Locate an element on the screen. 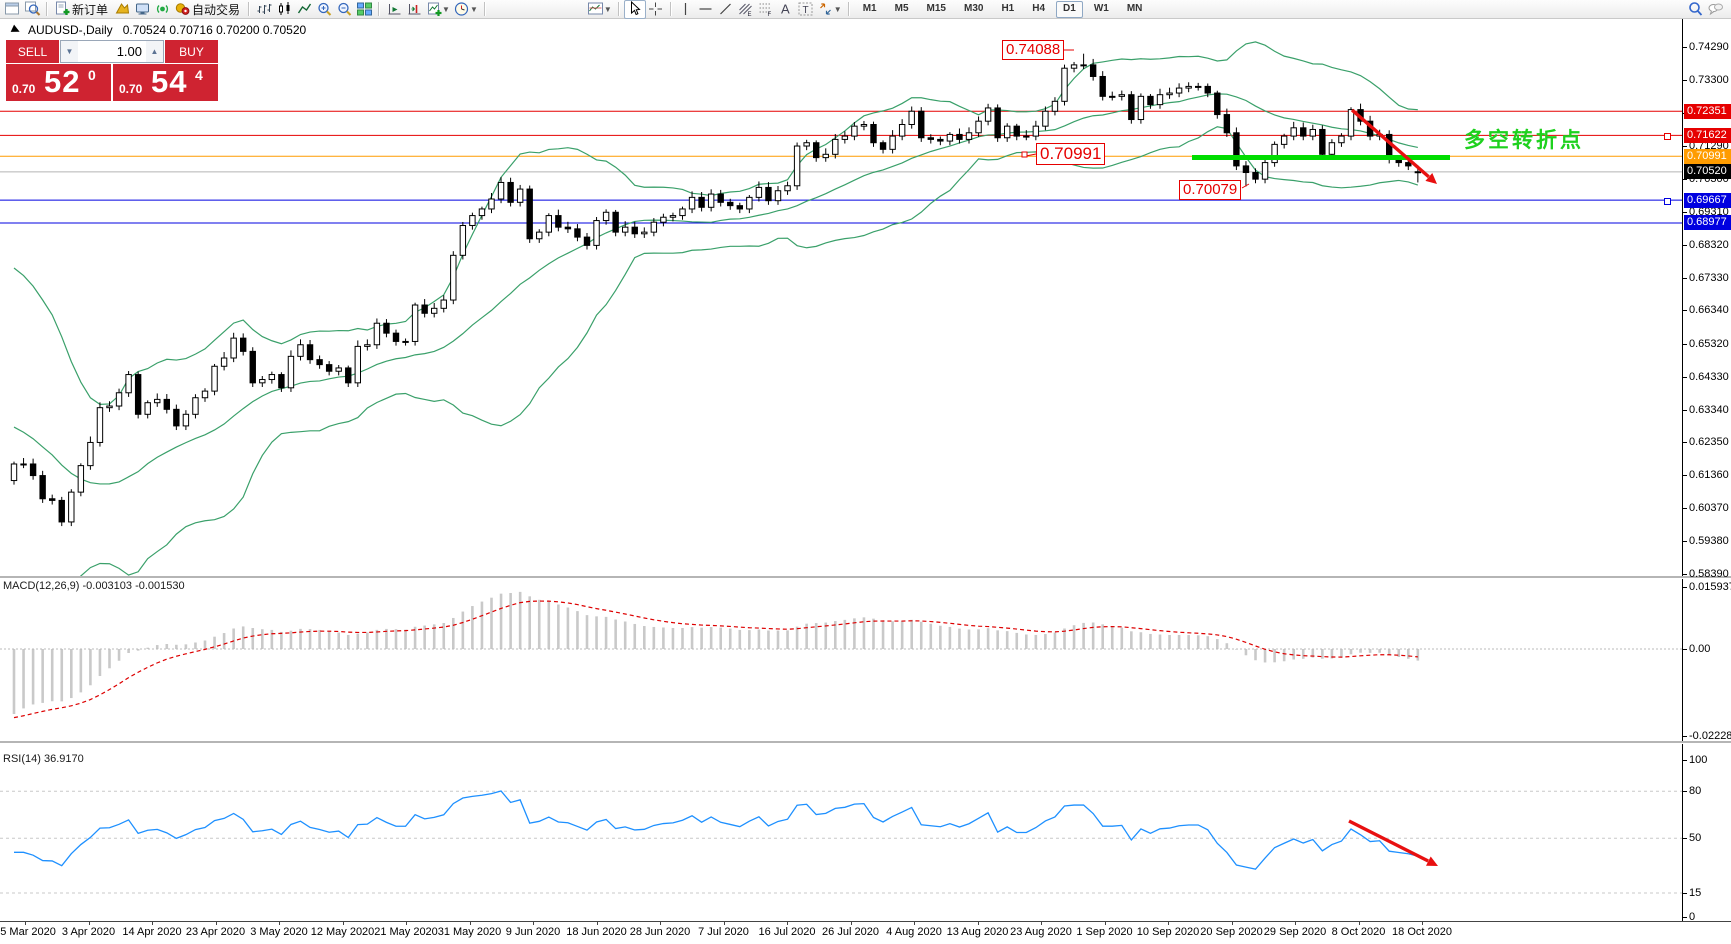 This screenshot has width=1731, height=944. date-axis-label: 3 May 2020 is located at coordinates (279, 932).